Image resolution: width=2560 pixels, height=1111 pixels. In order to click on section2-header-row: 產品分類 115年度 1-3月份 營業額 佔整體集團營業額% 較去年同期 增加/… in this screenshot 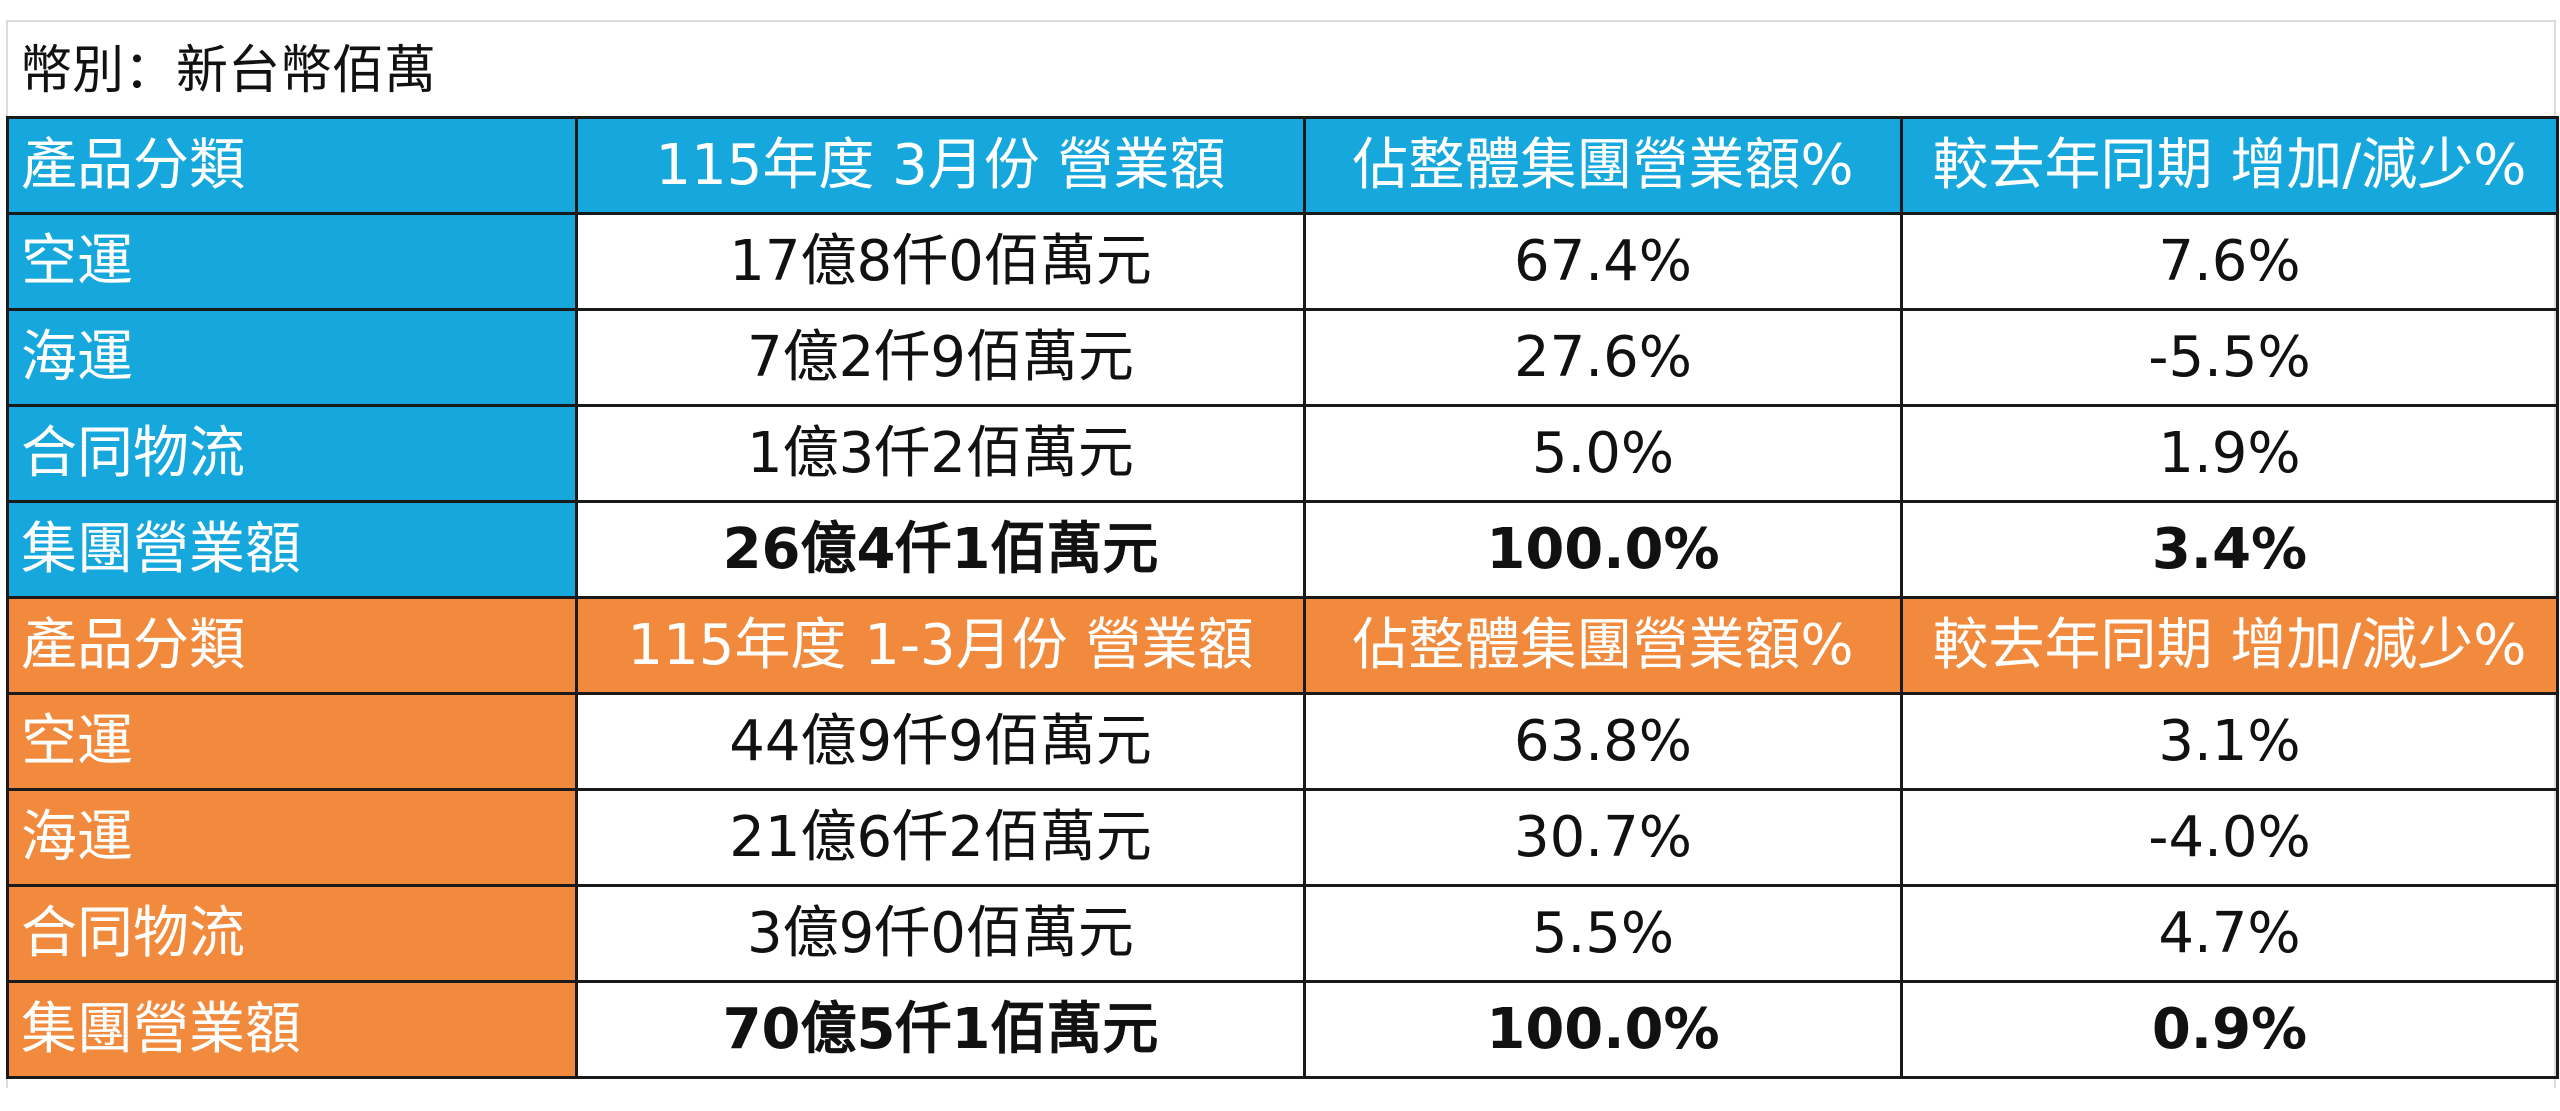, I will do `click(1282, 645)`.